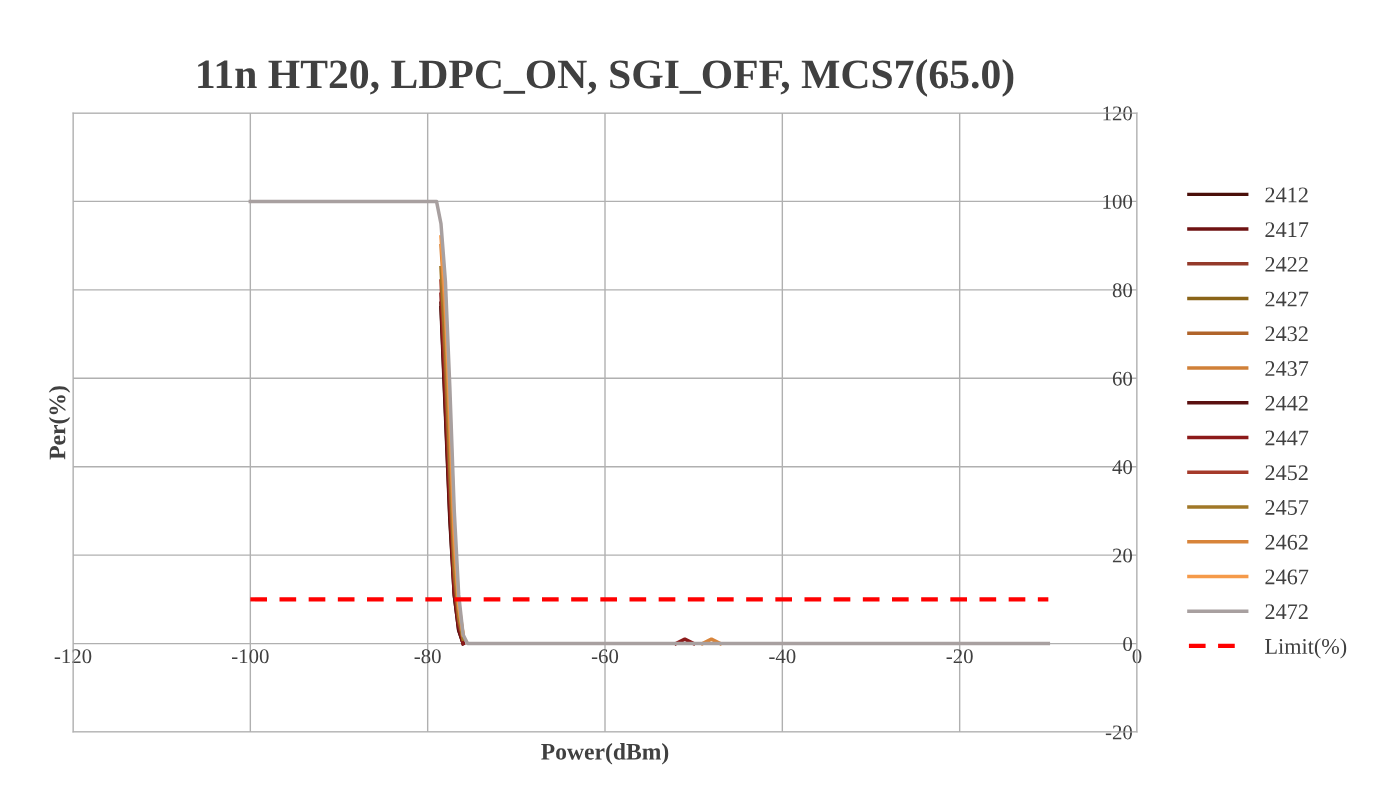 Image resolution: width=1377 pixels, height=797 pixels. What do you see at coordinates (1122, 290) in the screenshot?
I see `y-tick-label: 80` at bounding box center [1122, 290].